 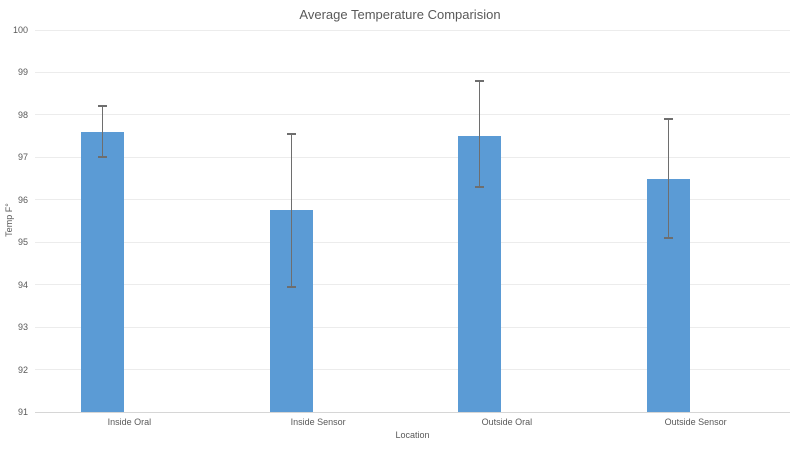 What do you see at coordinates (22, 284) in the screenshot?
I see `y-tick-label: 94` at bounding box center [22, 284].